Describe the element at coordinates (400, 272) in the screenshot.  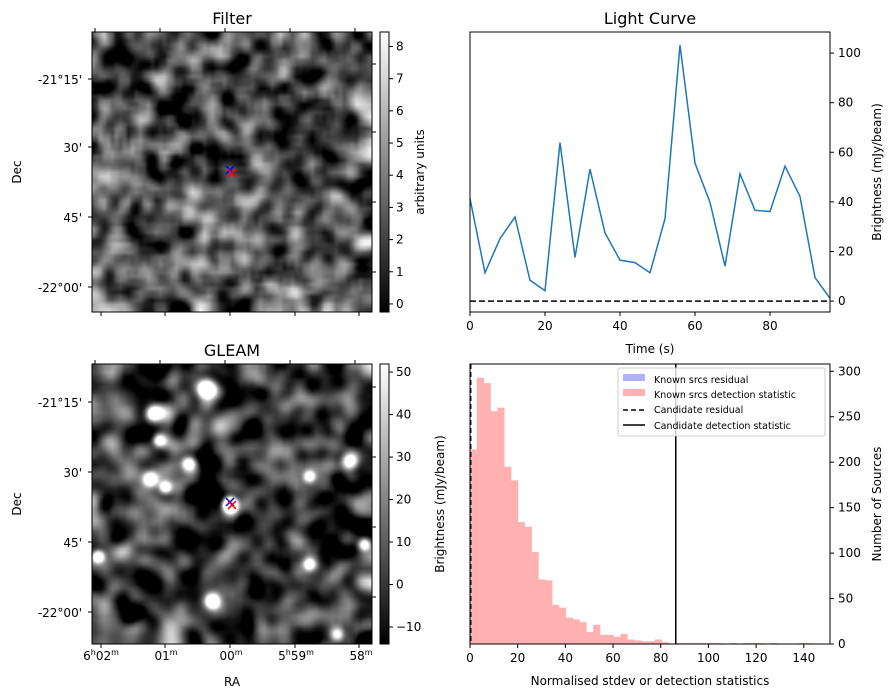
I see `colorbar-tick-label: 1` at that location.